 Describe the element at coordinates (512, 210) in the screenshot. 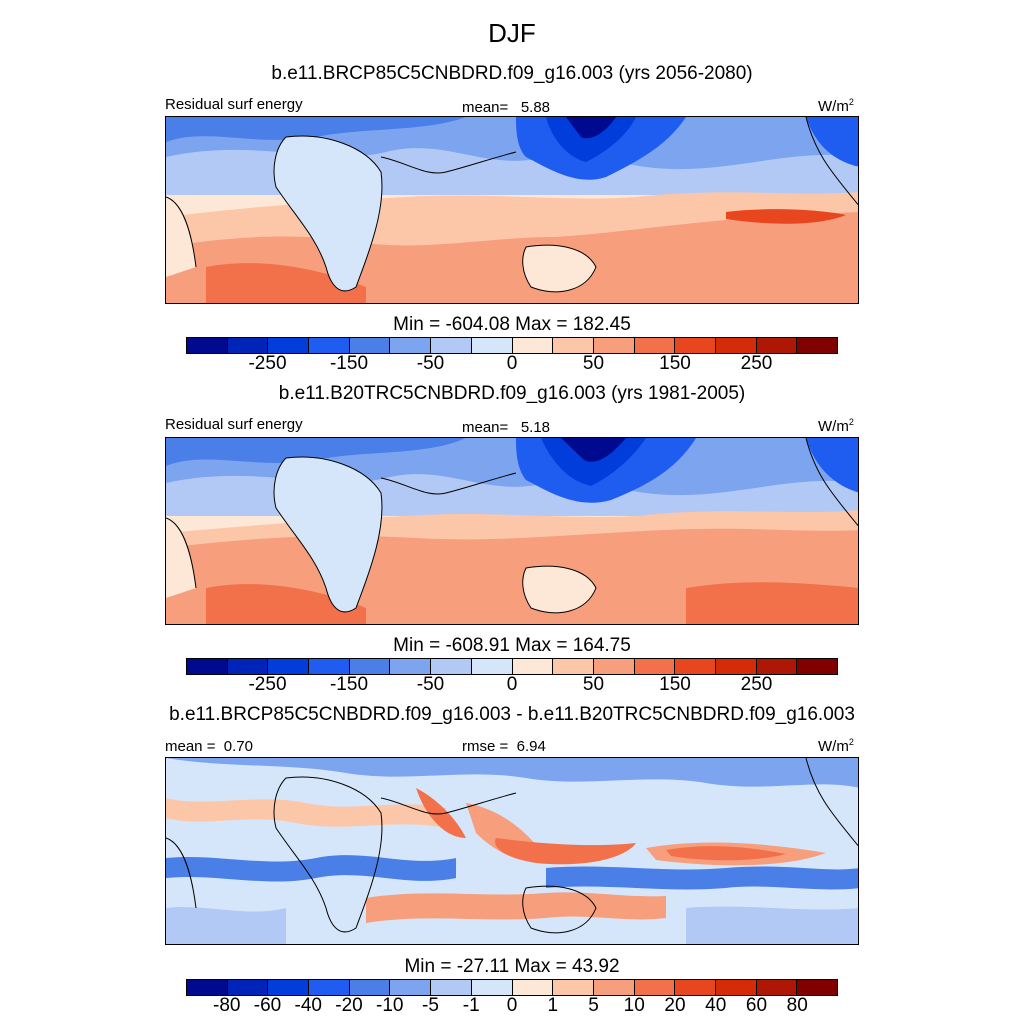

I see `panel-1-map` at that location.